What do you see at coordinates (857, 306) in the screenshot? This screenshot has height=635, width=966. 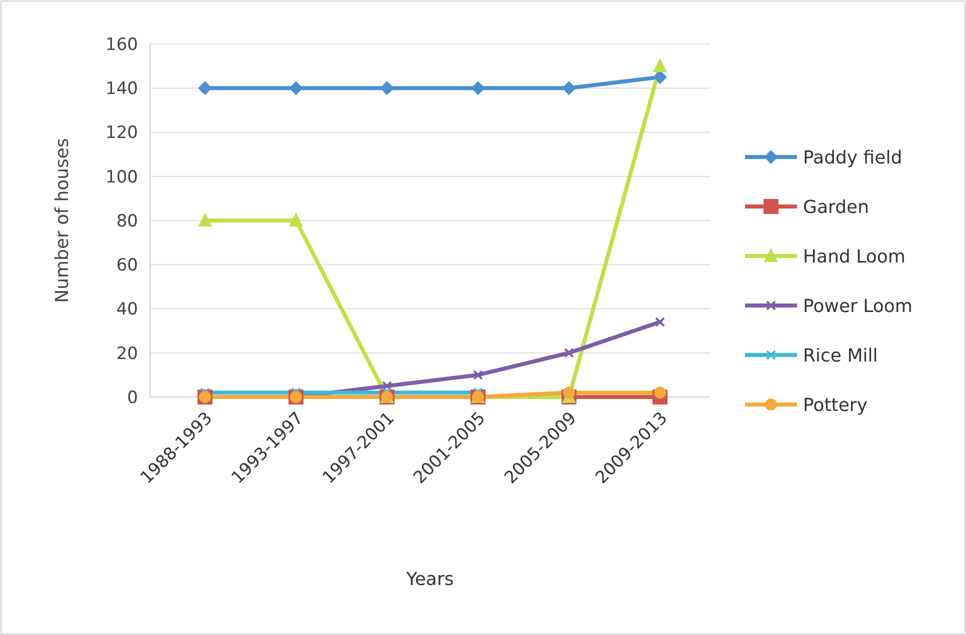 I see `legend-label: Power Loom` at bounding box center [857, 306].